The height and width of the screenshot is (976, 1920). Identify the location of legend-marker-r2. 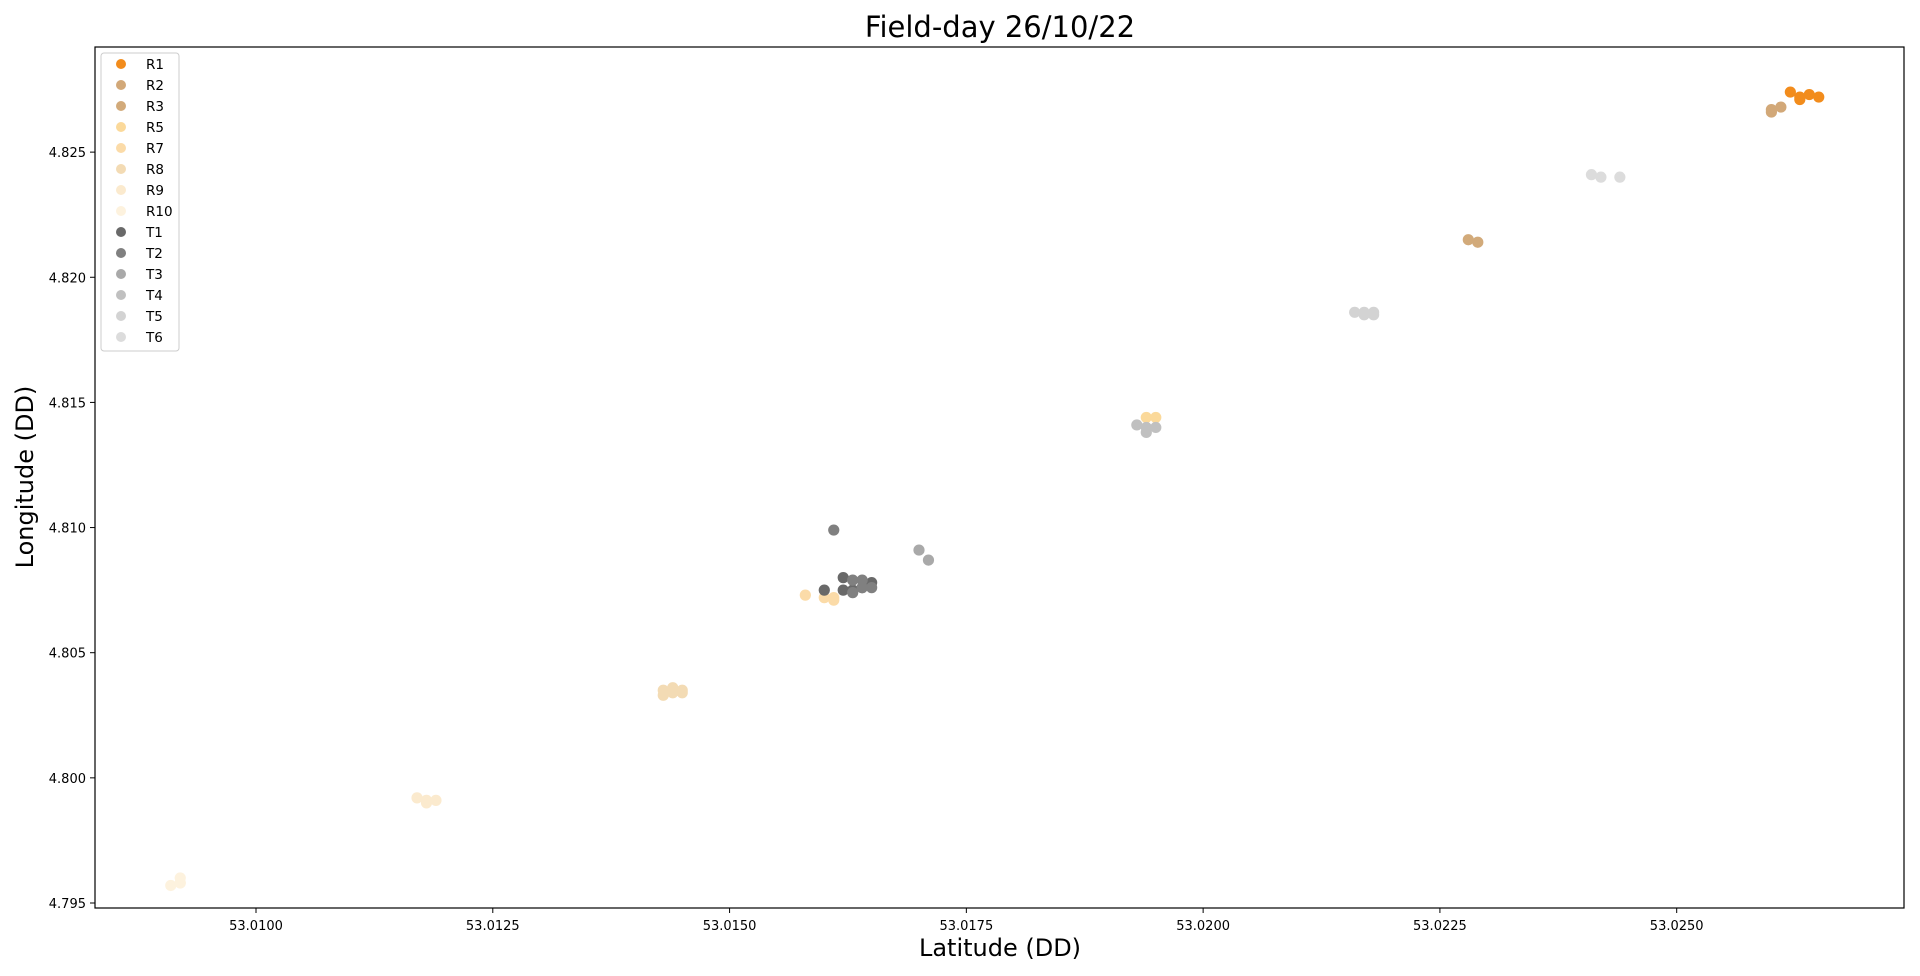
(121, 85).